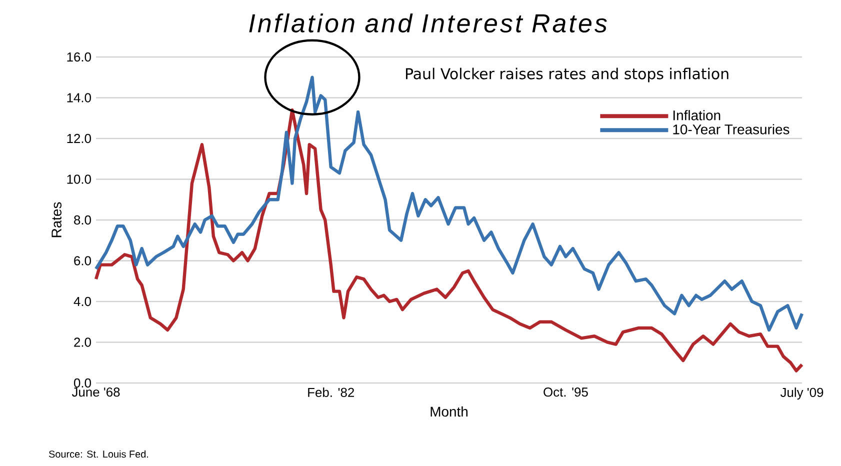 Image resolution: width=841 pixels, height=466 pixels. Describe the element at coordinates (331, 392) in the screenshot. I see `x-tick-label: Feb. '82` at that location.